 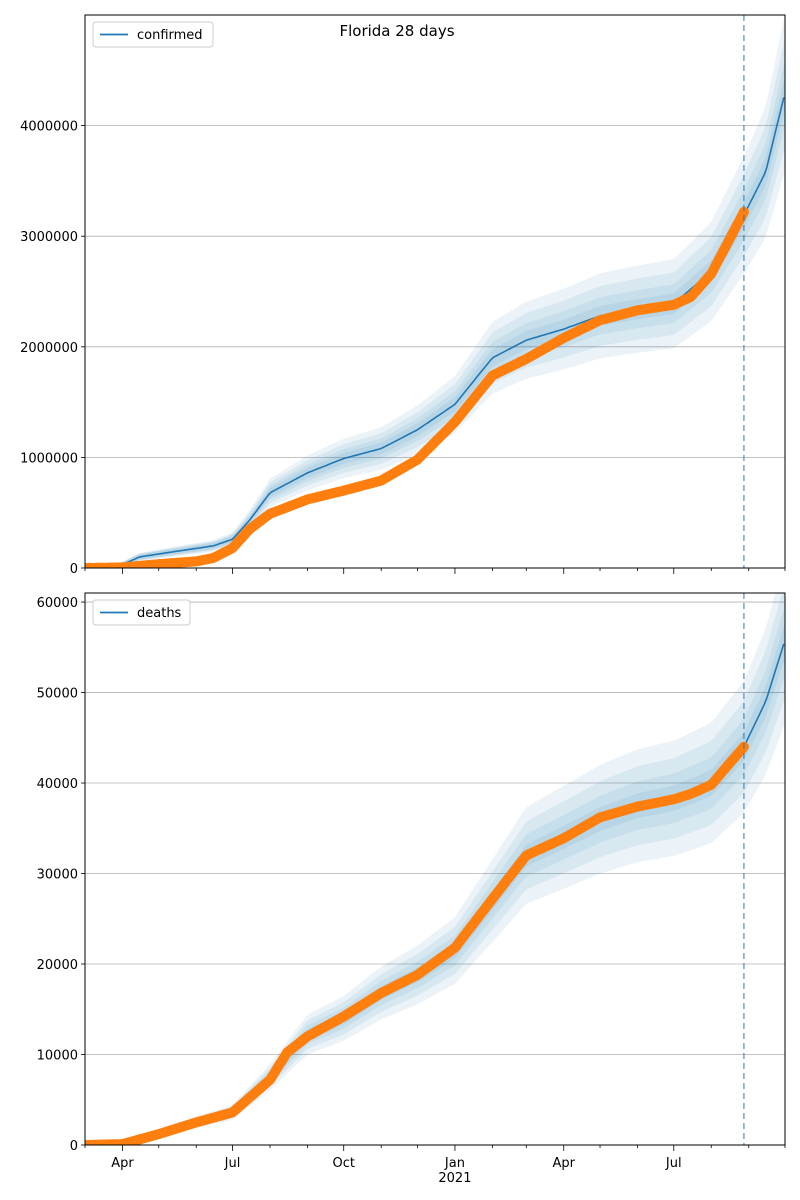 What do you see at coordinates (49, 458) in the screenshot?
I see `y-tick-label: 1000000` at bounding box center [49, 458].